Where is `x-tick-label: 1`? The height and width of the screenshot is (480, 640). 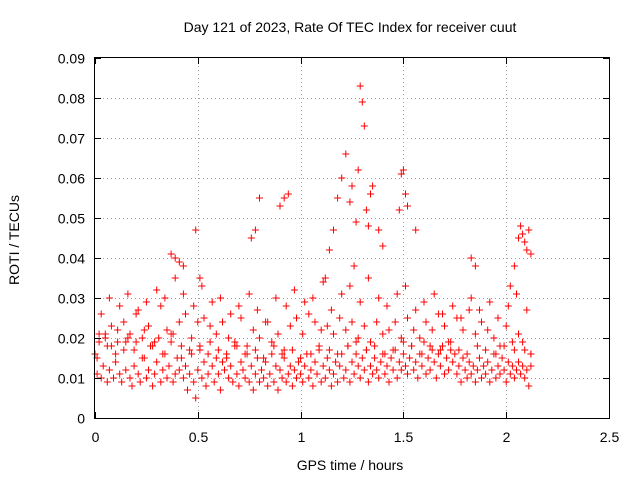 x-tick-label: 1 is located at coordinates (302, 437).